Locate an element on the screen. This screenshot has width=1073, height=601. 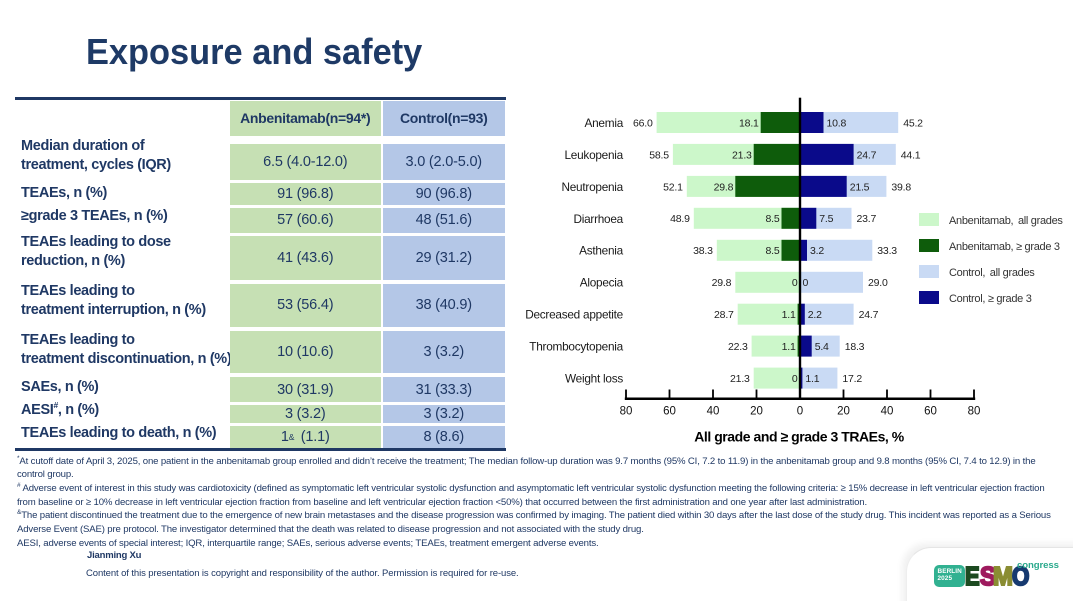
svg-text: Control, ≥ grade 3 is located at coordinates (990, 299).